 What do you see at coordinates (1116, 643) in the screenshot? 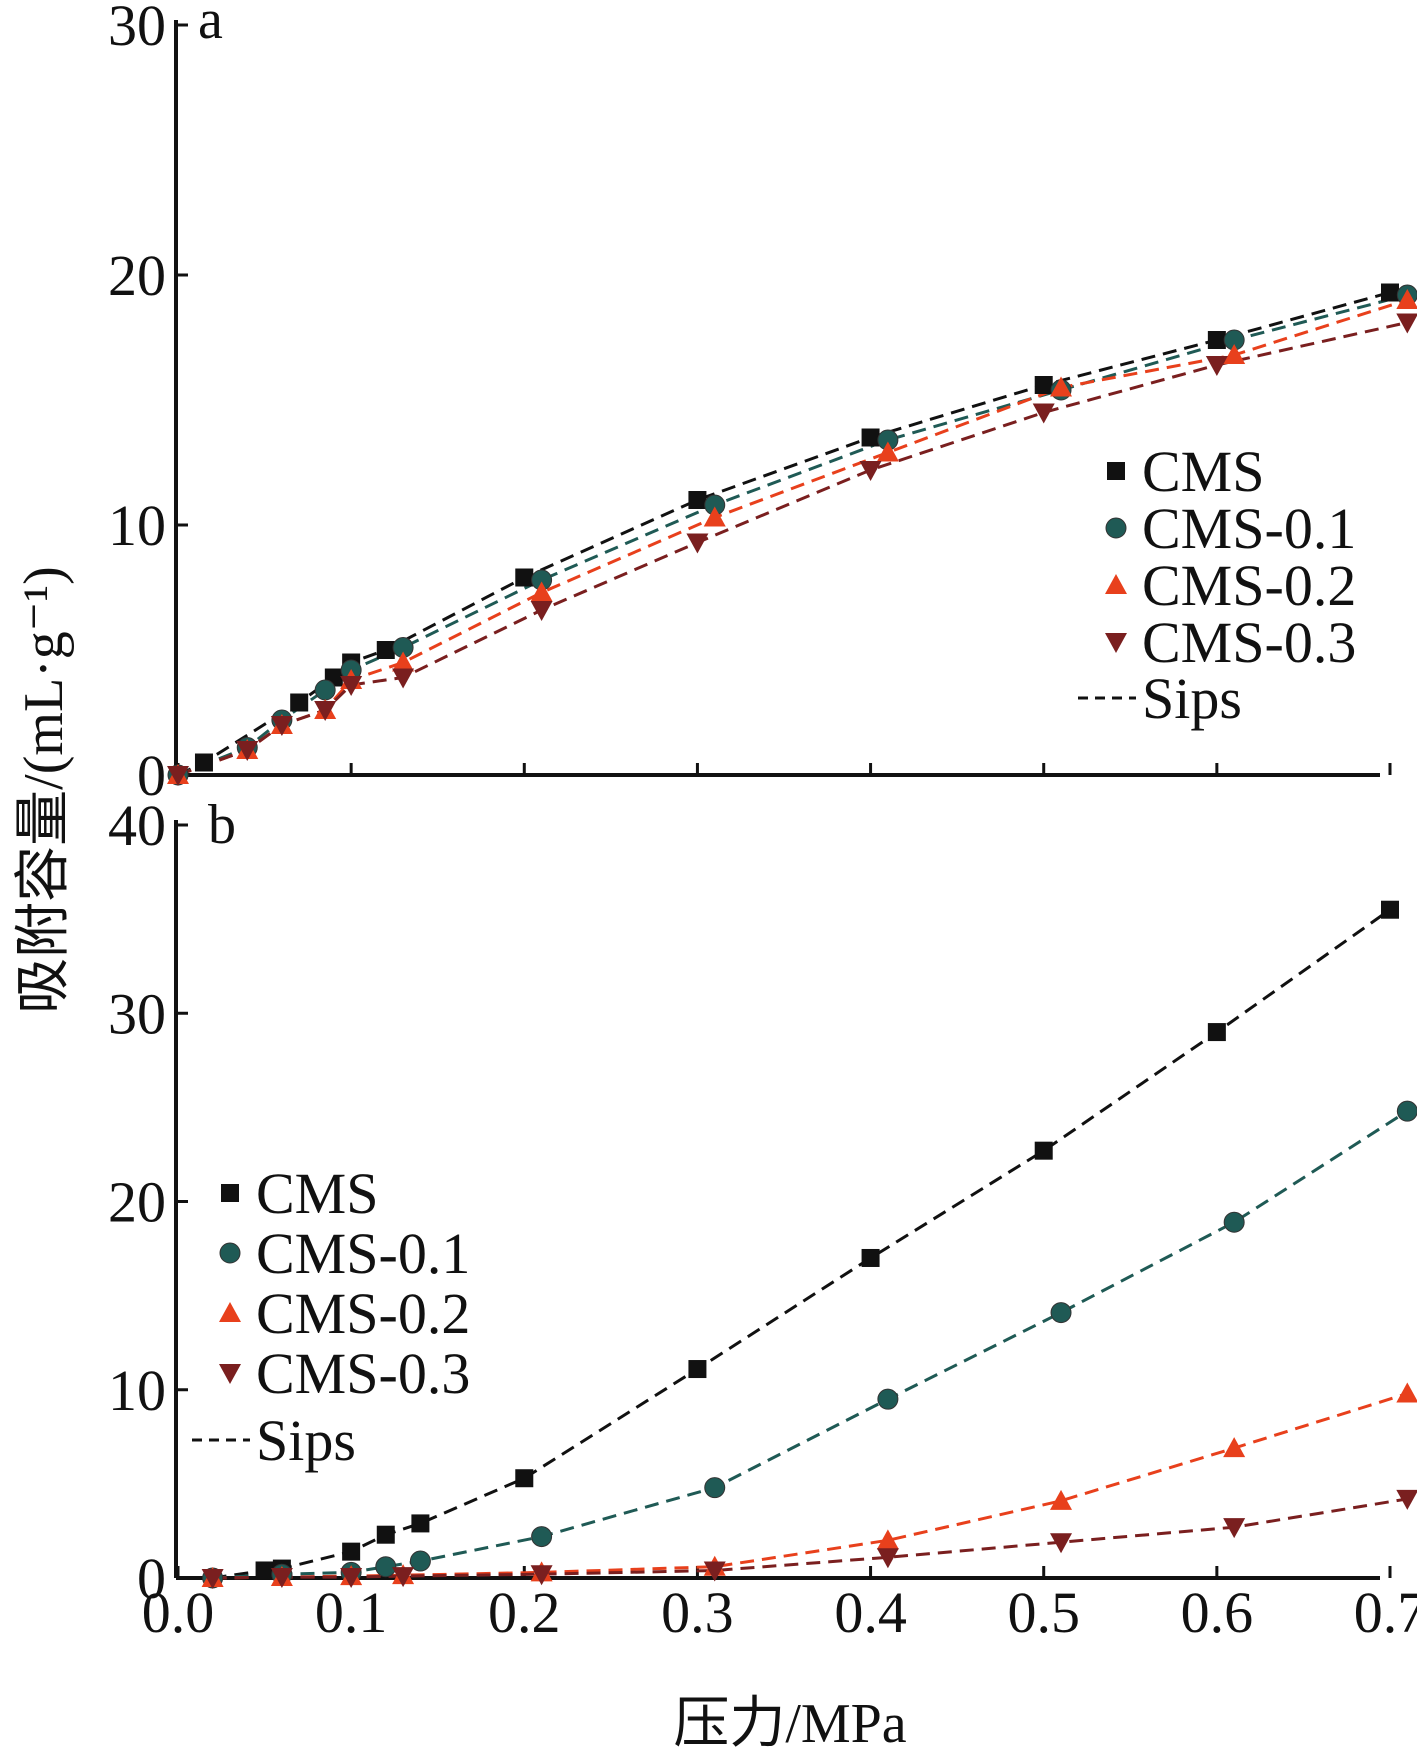
I see `panel-a-legend-marker-cms-0.3` at bounding box center [1116, 643].